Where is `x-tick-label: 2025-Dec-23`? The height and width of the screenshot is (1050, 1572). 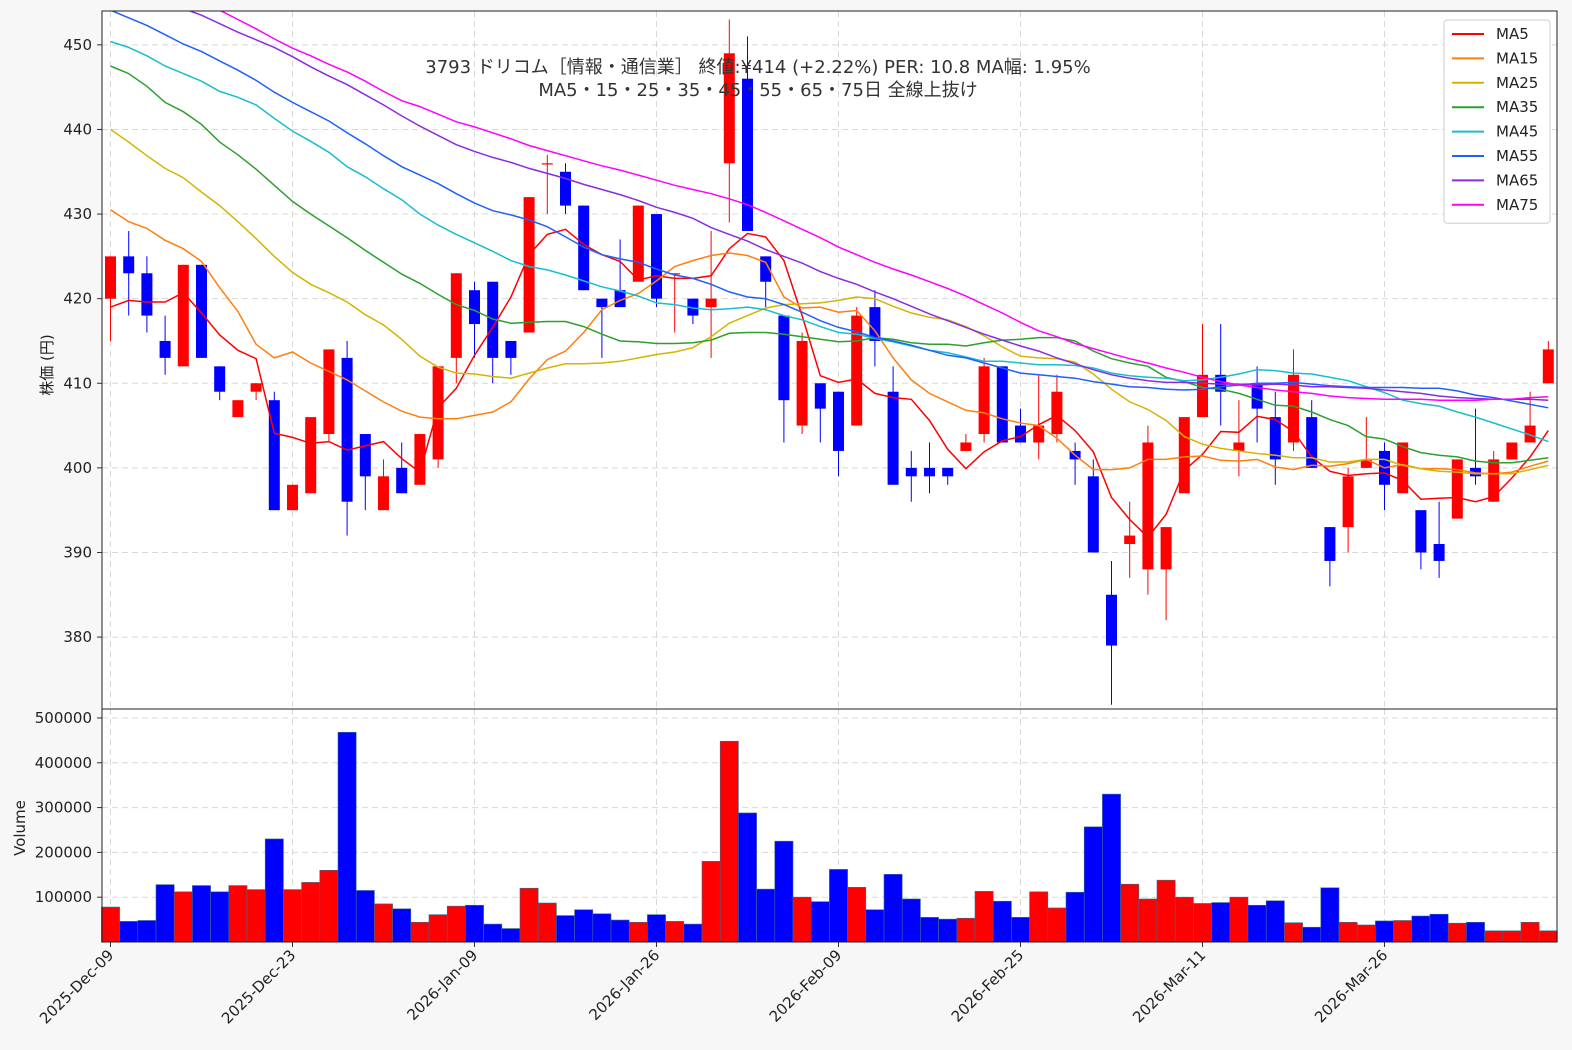 x-tick-label: 2025-Dec-23 is located at coordinates (258, 986).